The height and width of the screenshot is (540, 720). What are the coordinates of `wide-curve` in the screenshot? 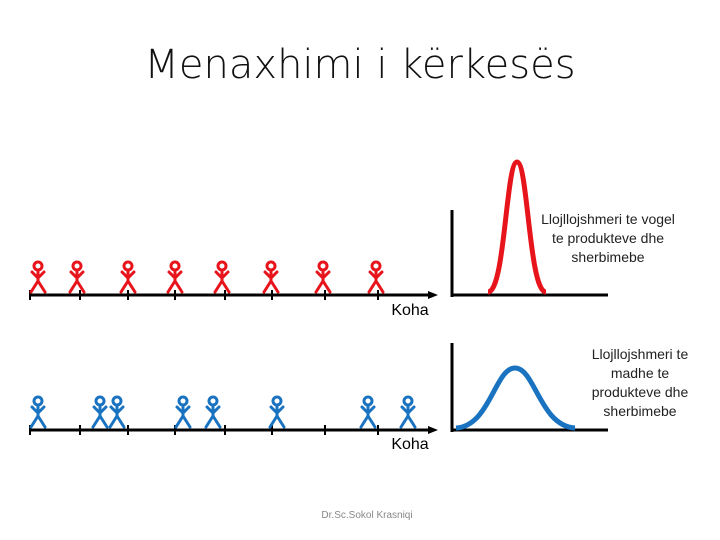 It's located at (515, 398).